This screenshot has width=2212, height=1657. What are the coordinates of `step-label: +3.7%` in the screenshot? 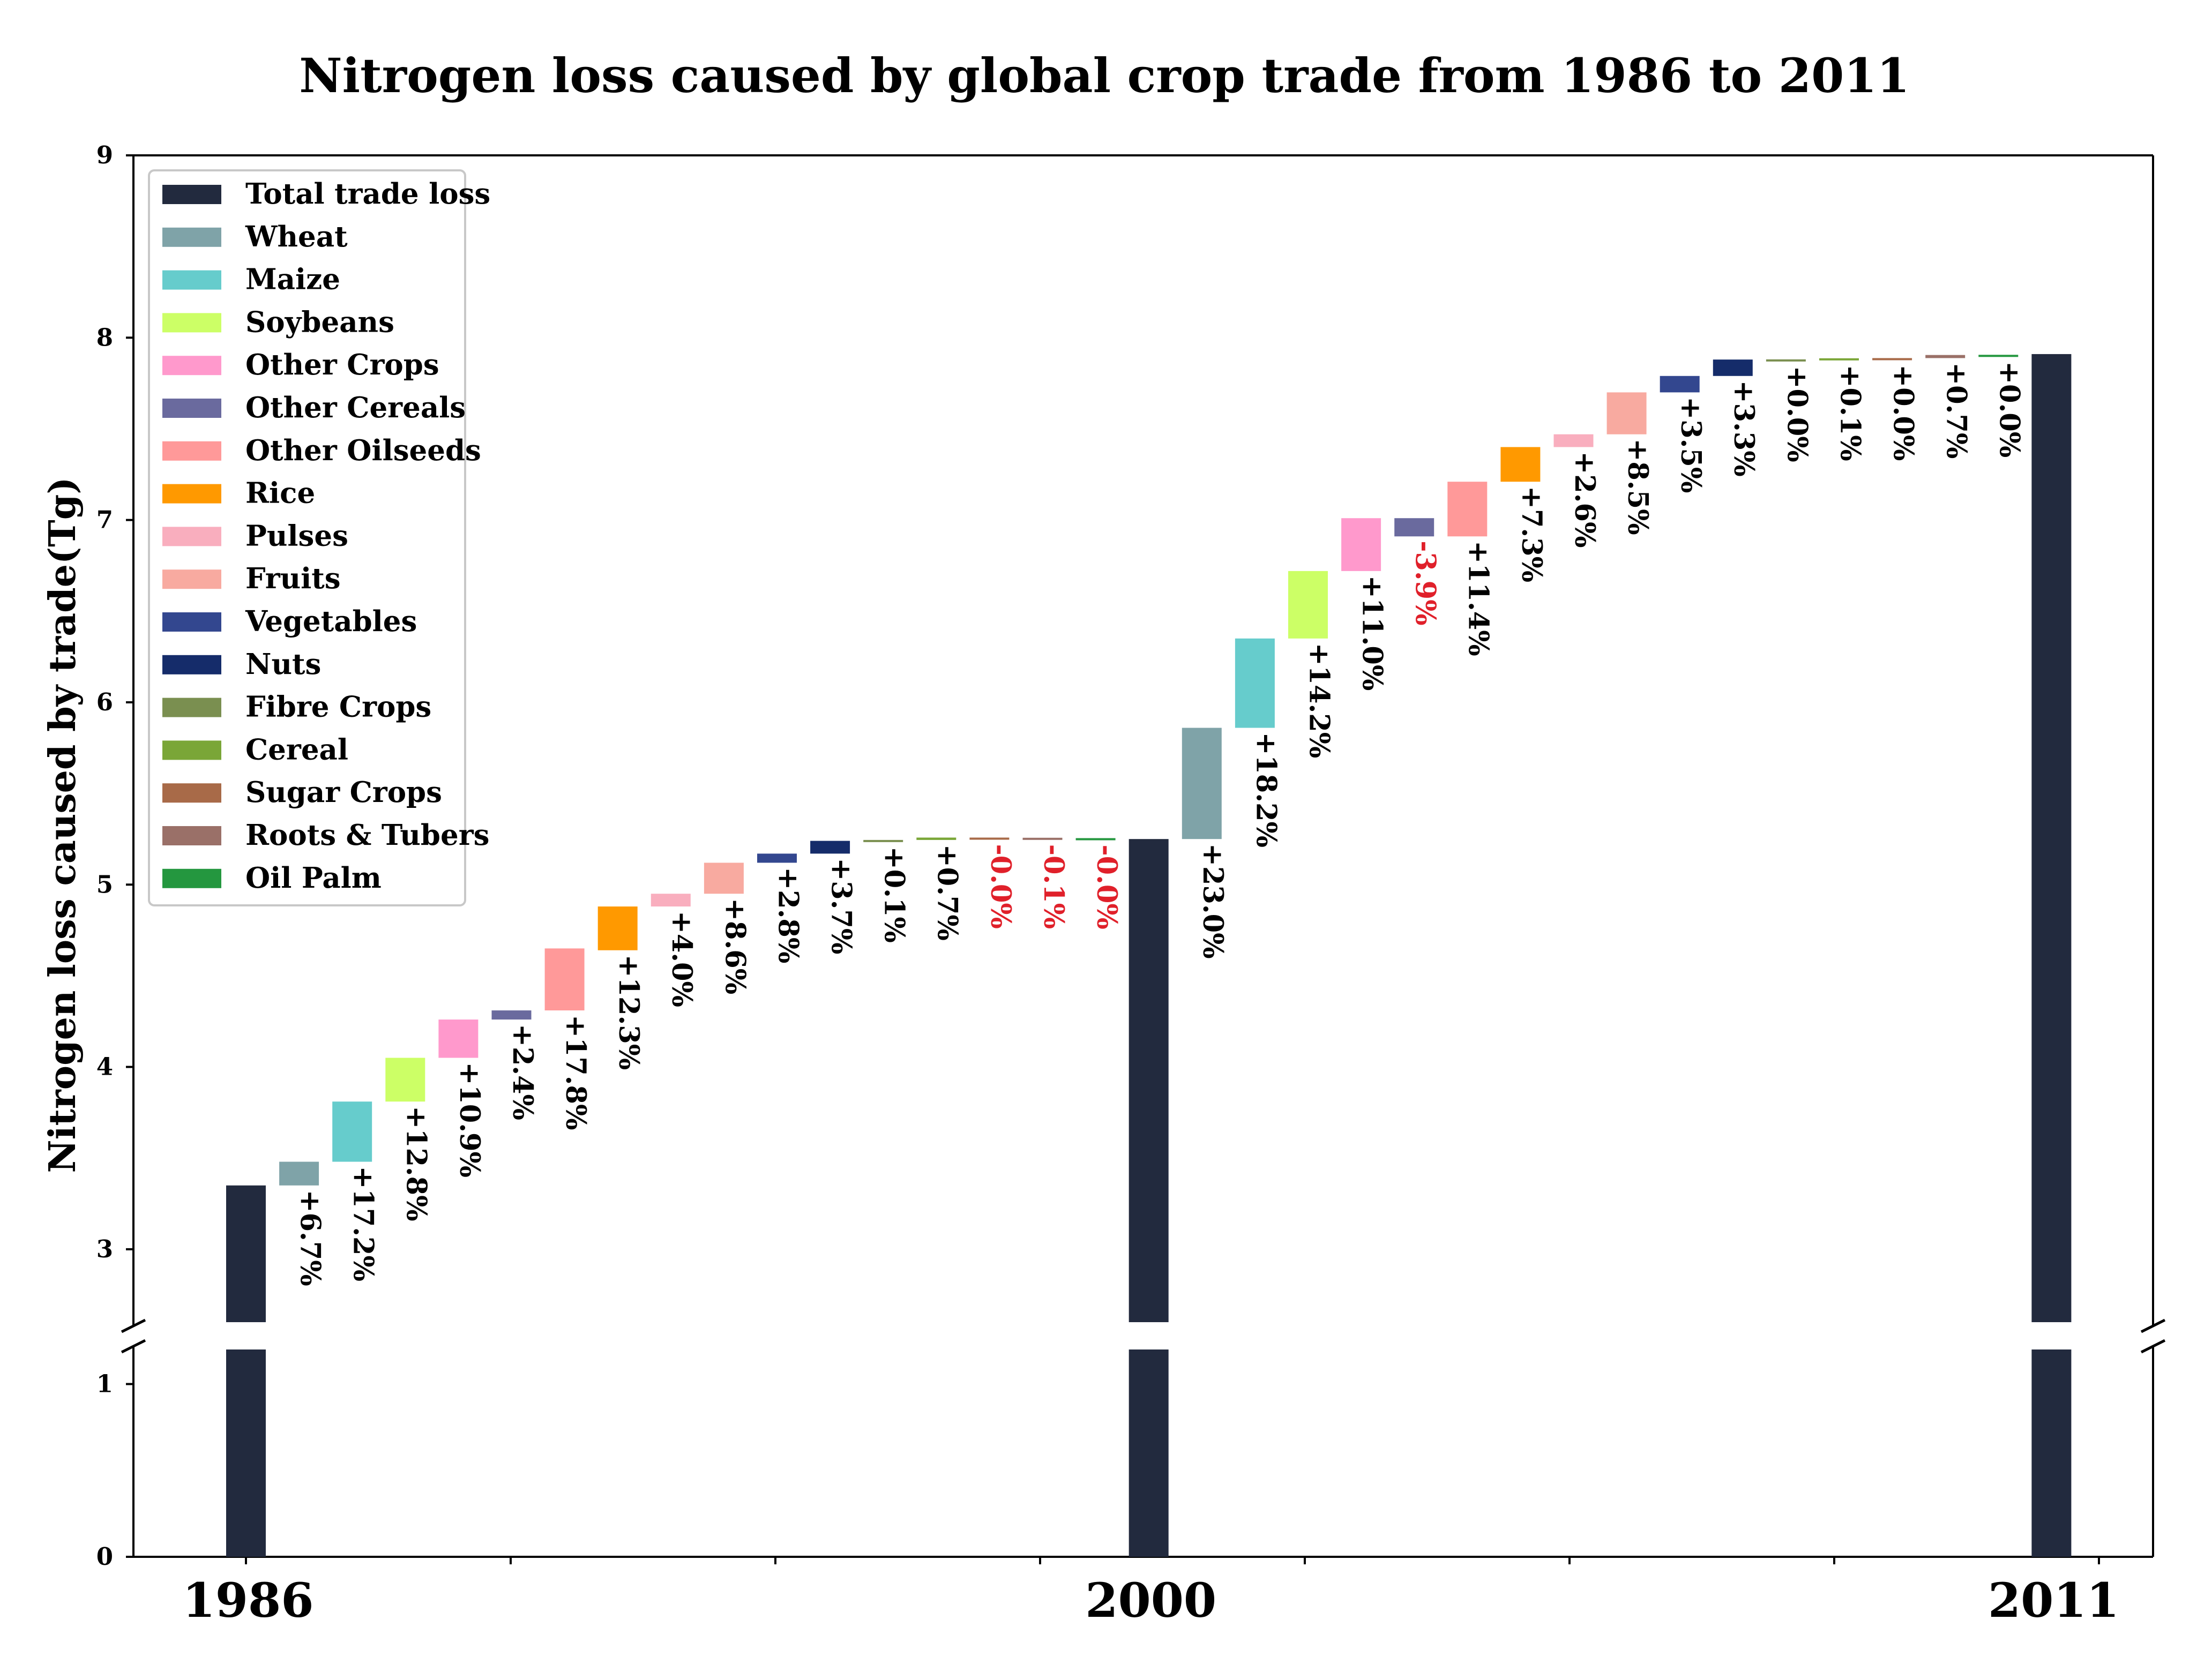 It's located at (841, 906).